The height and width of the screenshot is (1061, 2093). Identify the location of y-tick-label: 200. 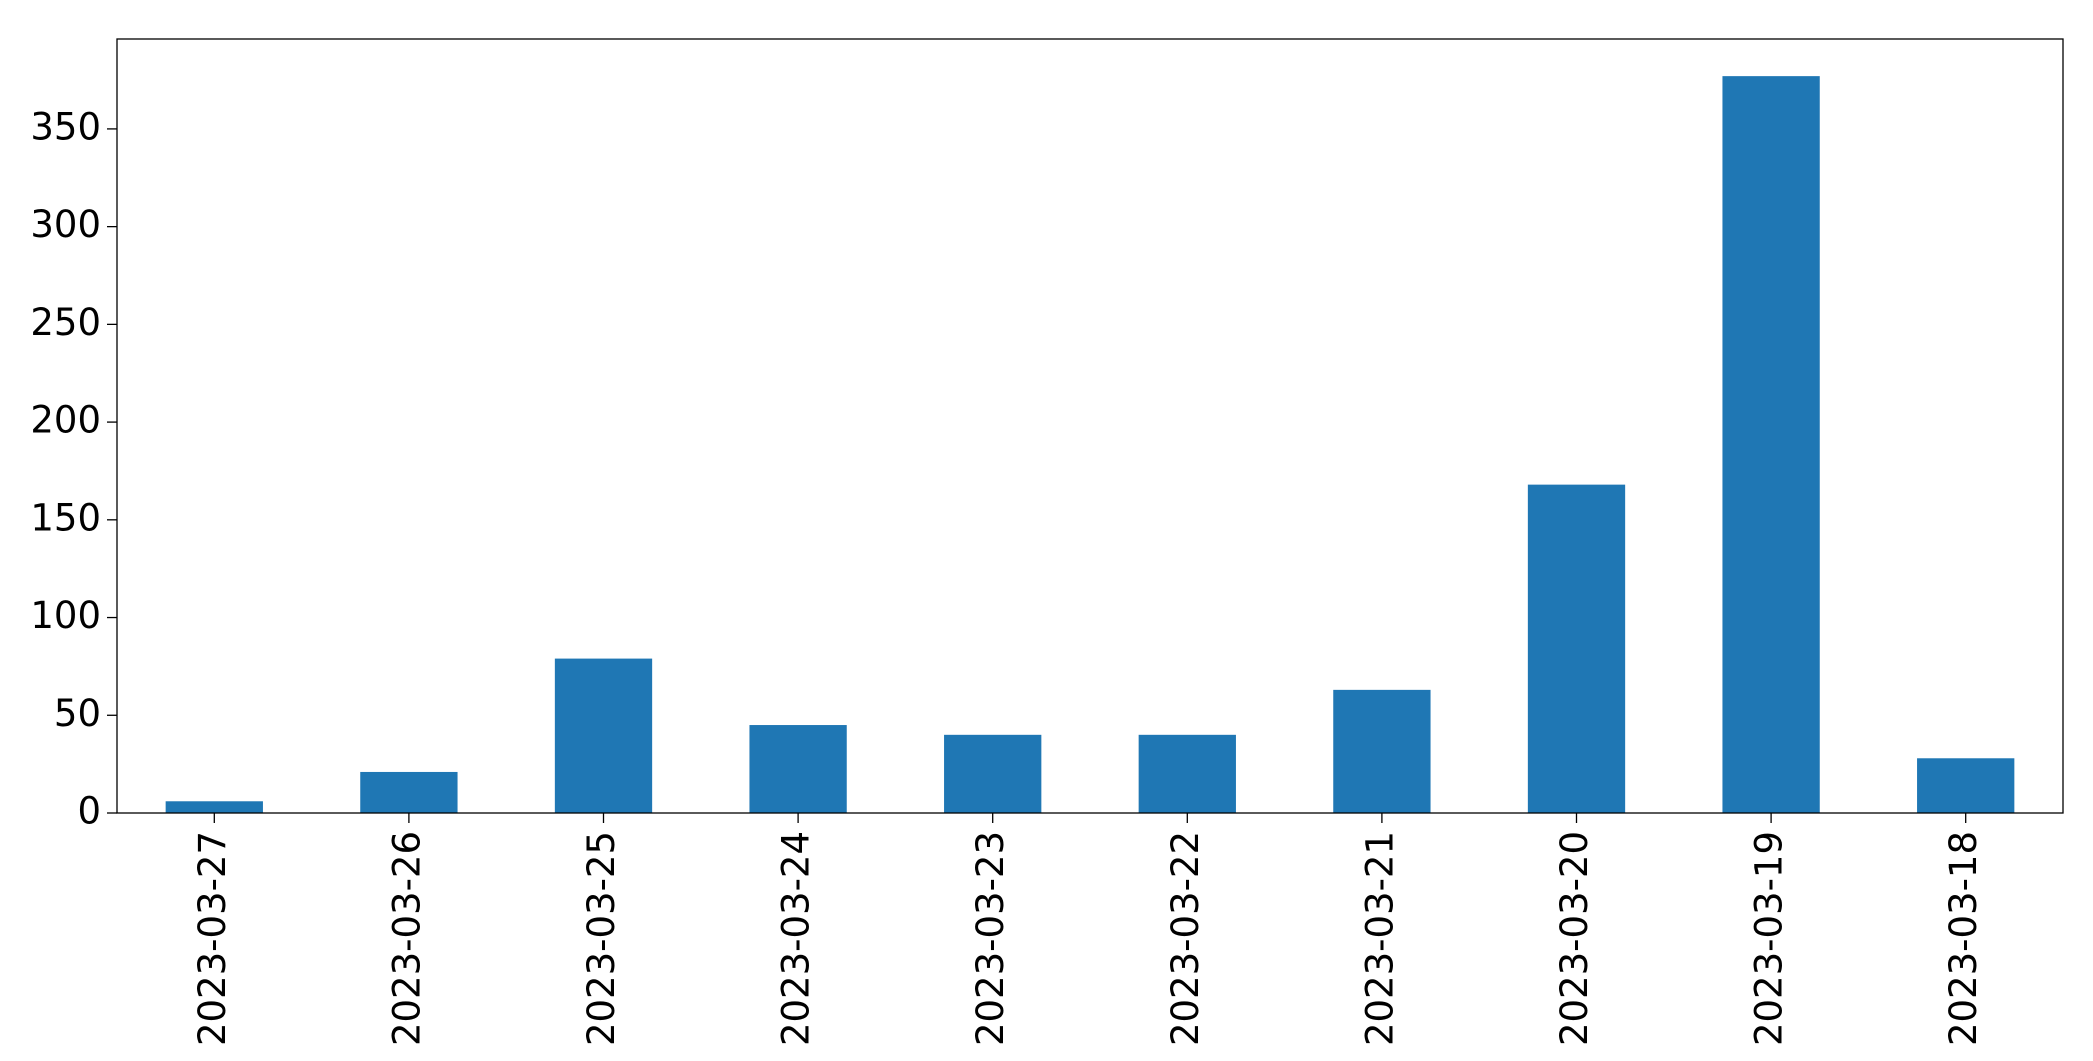
(65, 420).